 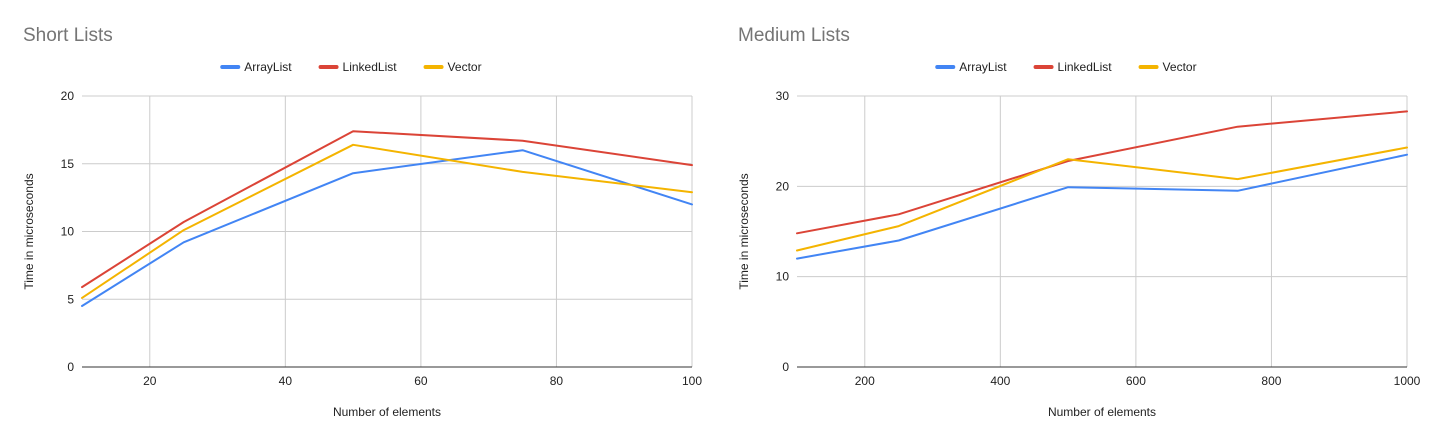 I want to click on y-tick-label: 15, so click(x=68, y=164).